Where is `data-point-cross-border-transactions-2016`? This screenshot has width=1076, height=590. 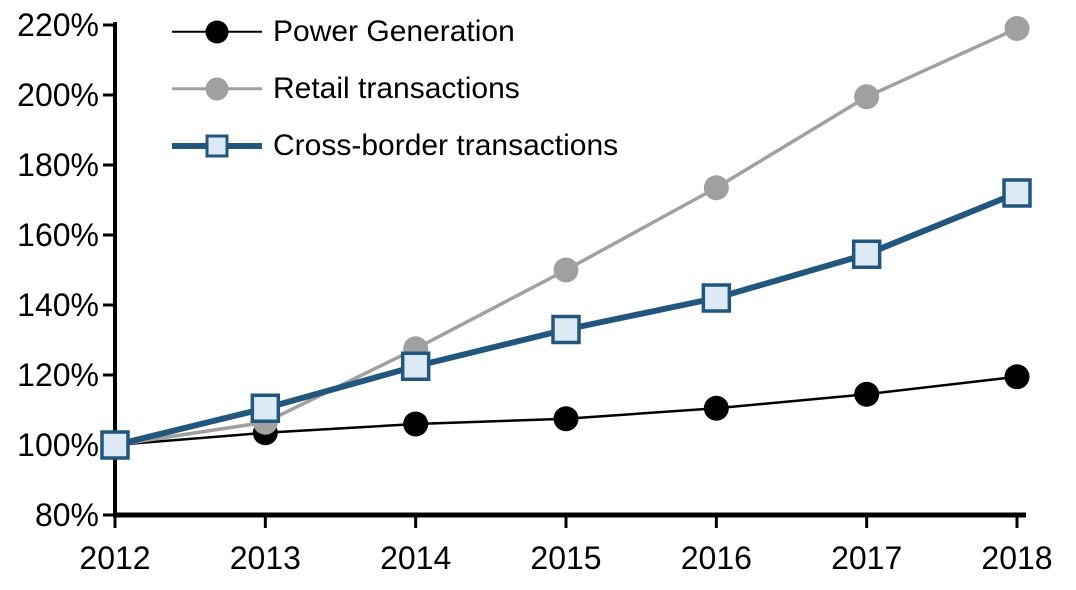 data-point-cross-border-transactions-2016 is located at coordinates (716, 298).